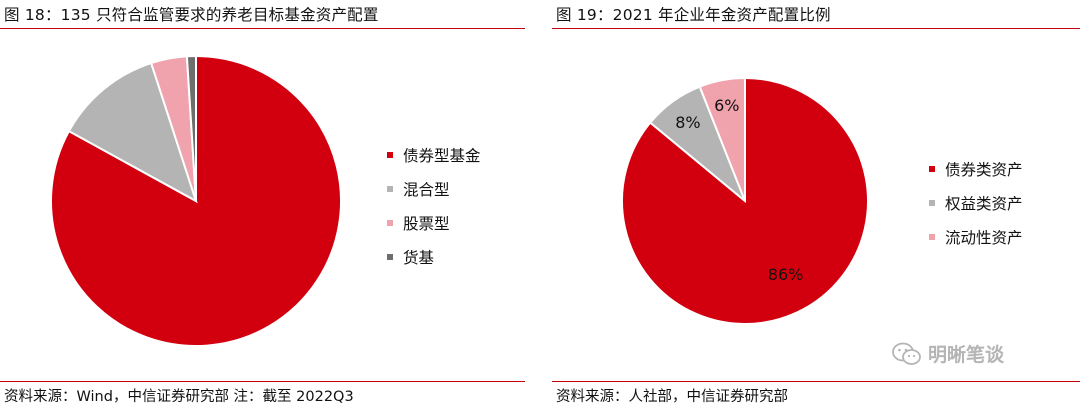 Image resolution: width=1080 pixels, height=409 pixels. I want to click on legend-item: 货基, so click(434, 257).